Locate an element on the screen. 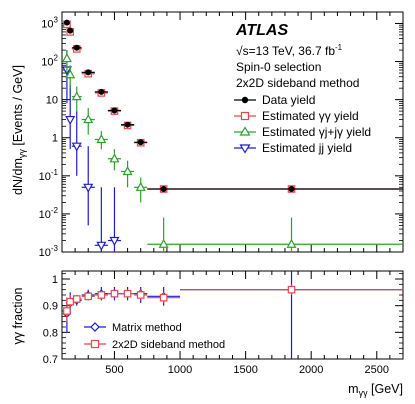 The height and width of the screenshot is (404, 415). svg-text: Data yield is located at coordinates (288, 100).